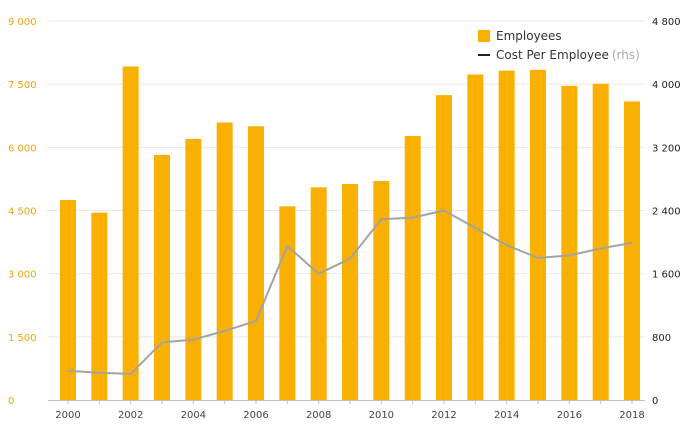  What do you see at coordinates (11, 401) in the screenshot?
I see `y-left-tick-label: 0` at bounding box center [11, 401].